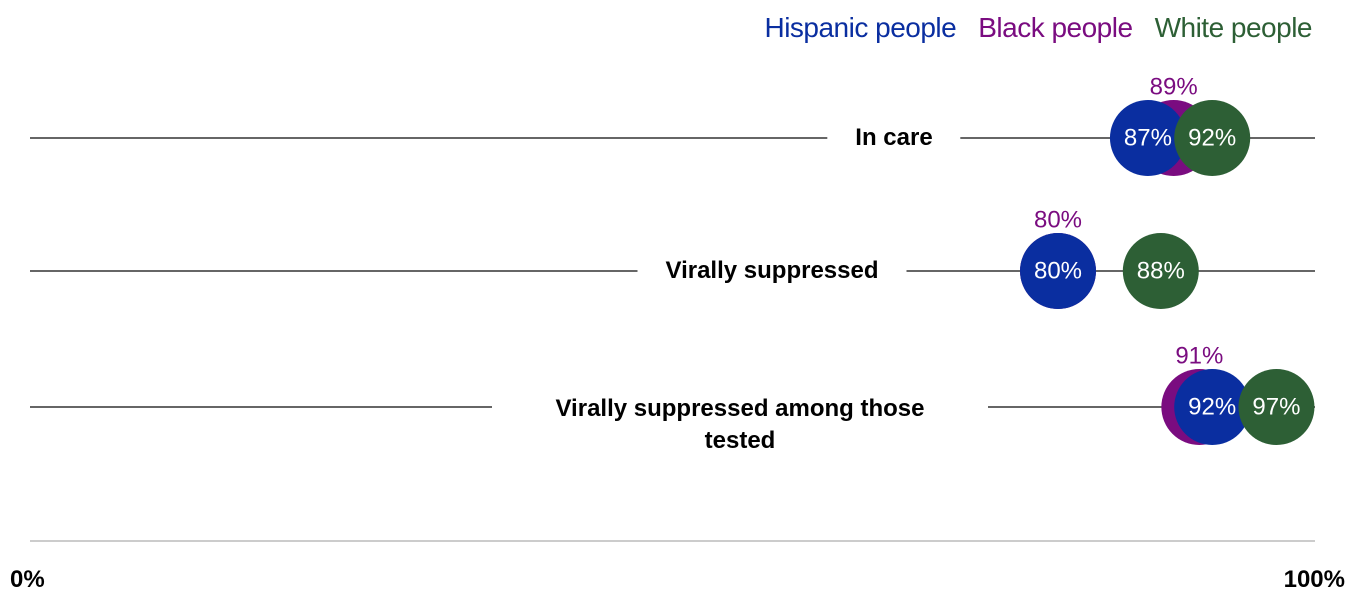  What do you see at coordinates (1174, 86) in the screenshot?
I see `data-label: 89%` at bounding box center [1174, 86].